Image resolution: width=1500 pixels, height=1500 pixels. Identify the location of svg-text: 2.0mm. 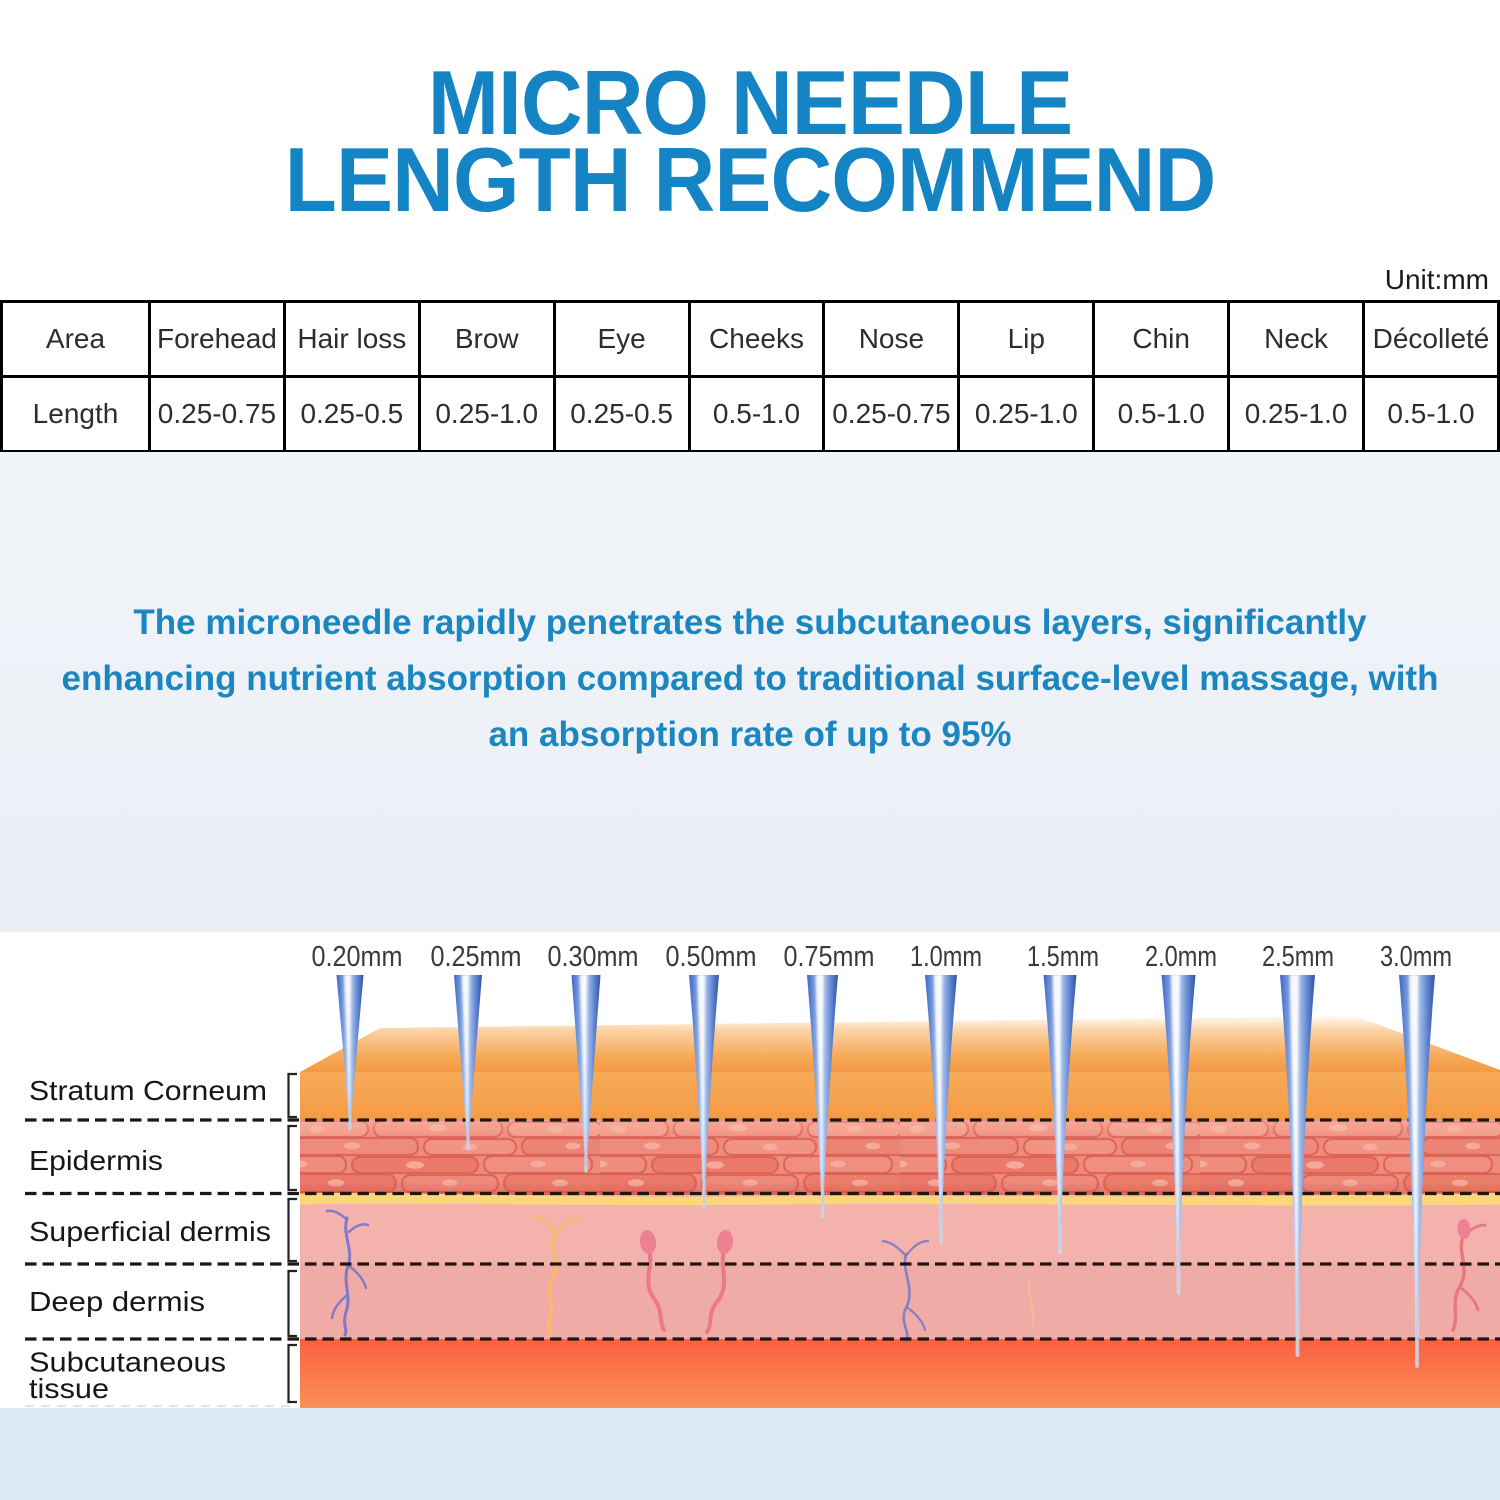
(1181, 957).